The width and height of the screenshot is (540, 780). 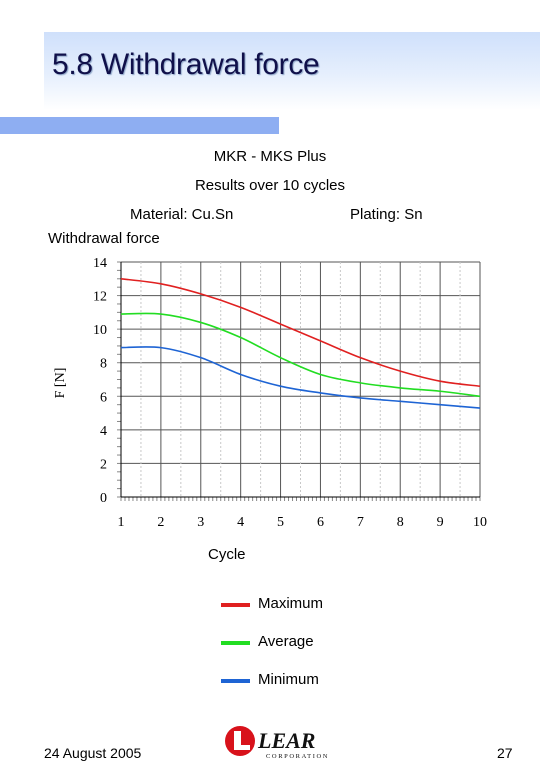 I want to click on x-tick-label: 10, so click(x=480, y=522).